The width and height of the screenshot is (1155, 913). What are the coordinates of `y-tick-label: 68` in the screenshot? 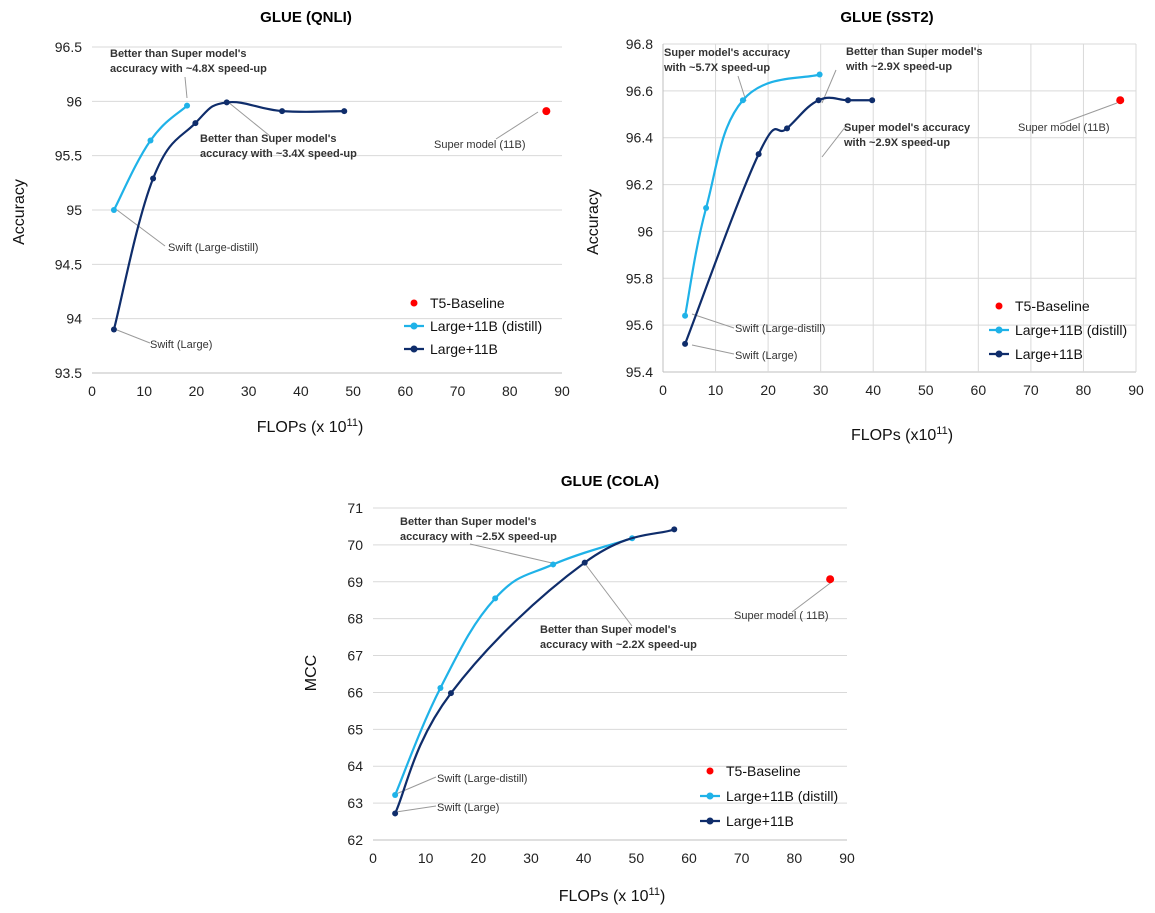 It's located at (355, 619).